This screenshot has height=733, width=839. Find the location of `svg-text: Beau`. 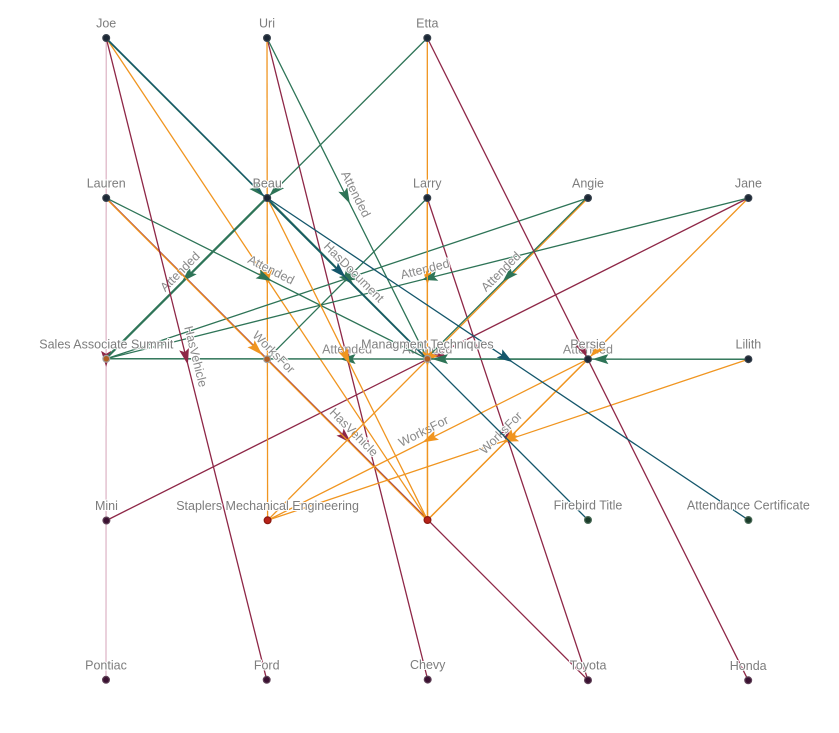

svg-text: Beau is located at coordinates (267, 184).